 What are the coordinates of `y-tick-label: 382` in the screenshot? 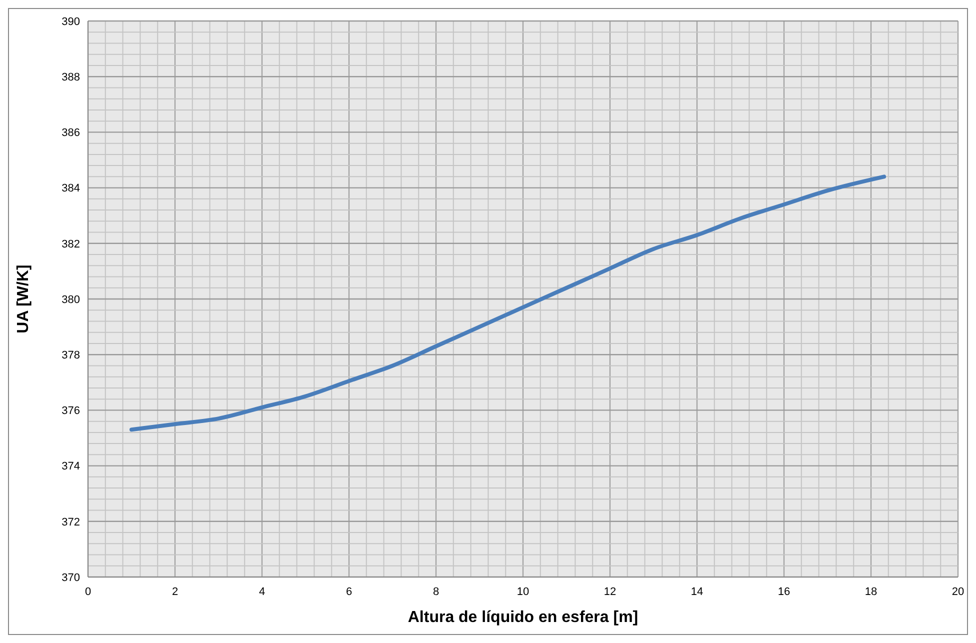 It's located at (71, 244).